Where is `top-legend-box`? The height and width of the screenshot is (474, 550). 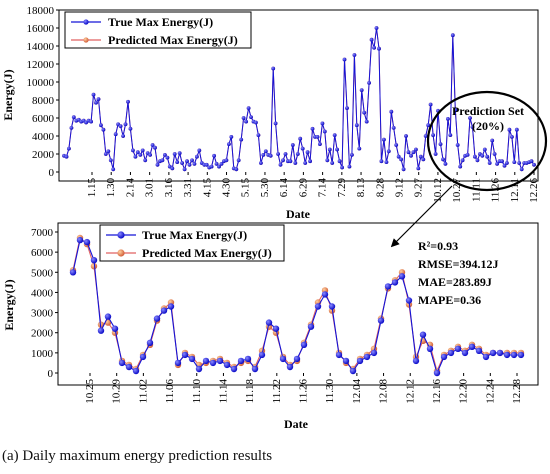
top-legend-box is located at coordinates (158, 30).